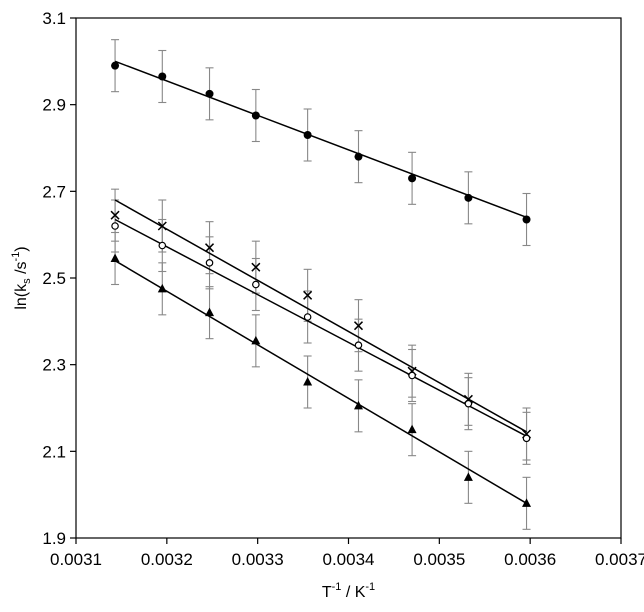 Image resolution: width=644 pixels, height=612 pixels. Describe the element at coordinates (349, 559) in the screenshot. I see `x-tick-label: 0.0034` at that location.